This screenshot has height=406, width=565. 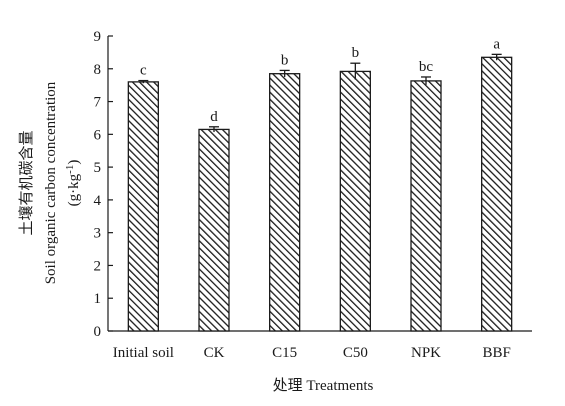 I want to click on significance-label-5: a, so click(x=496, y=44).